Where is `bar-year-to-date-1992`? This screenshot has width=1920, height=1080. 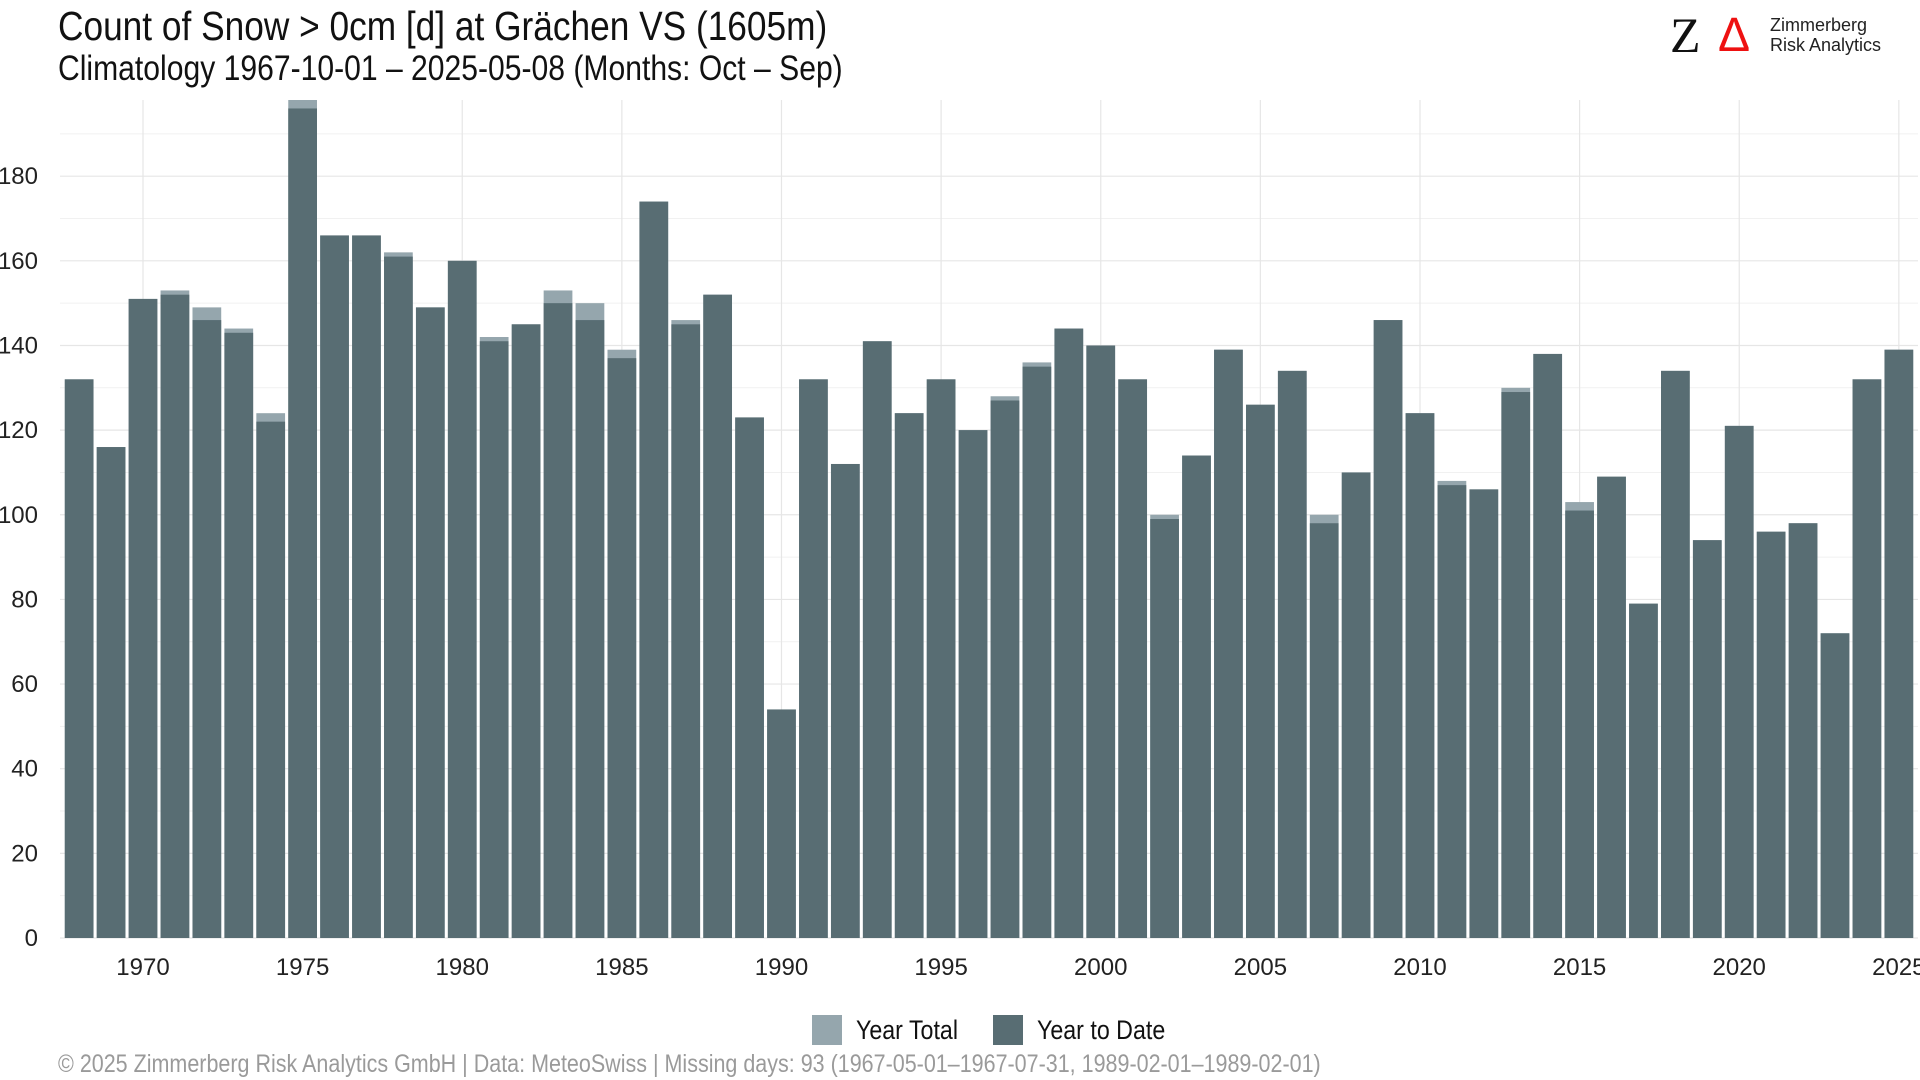
bar-year-to-date-1992 is located at coordinates (845, 700).